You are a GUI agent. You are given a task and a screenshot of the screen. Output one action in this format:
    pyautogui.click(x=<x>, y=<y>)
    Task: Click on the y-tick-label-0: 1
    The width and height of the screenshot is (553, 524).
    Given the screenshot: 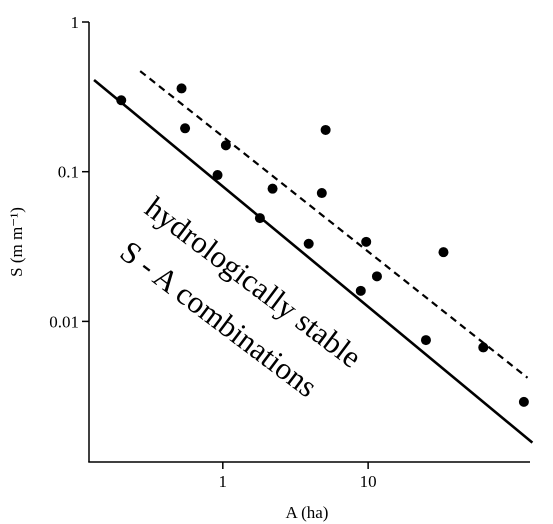 What is the action you would take?
    pyautogui.click(x=75, y=22)
    